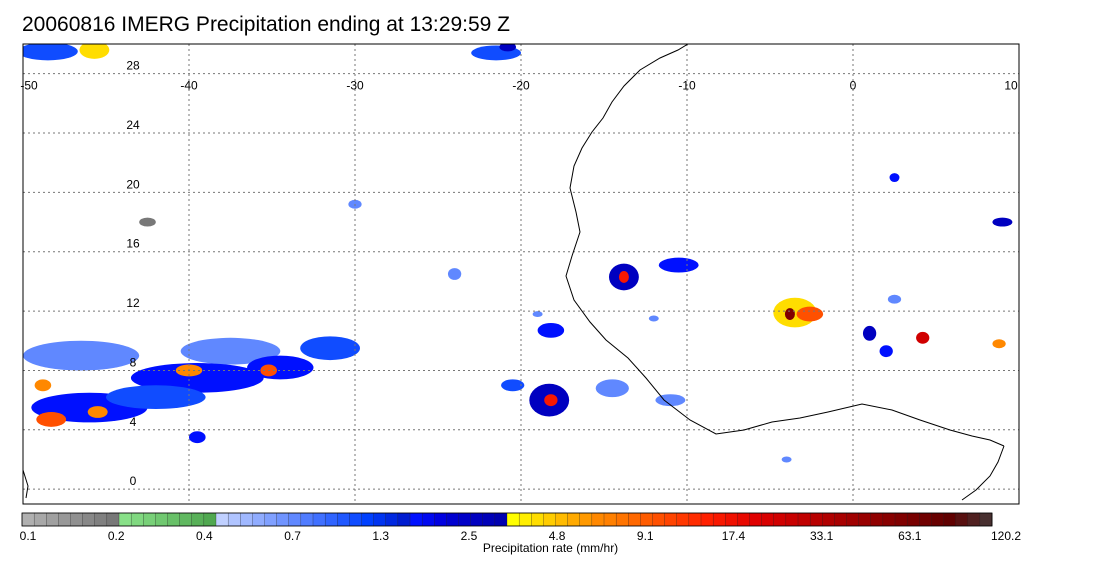 The image size is (1101, 571). Describe the element at coordinates (133, 125) in the screenshot. I see `lat-tick-label: 24` at that location.